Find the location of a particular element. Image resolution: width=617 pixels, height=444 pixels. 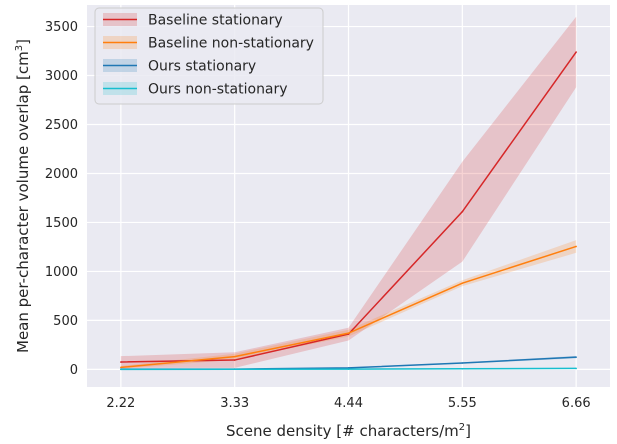

y-tick-label: 2000 is located at coordinates (61, 174).